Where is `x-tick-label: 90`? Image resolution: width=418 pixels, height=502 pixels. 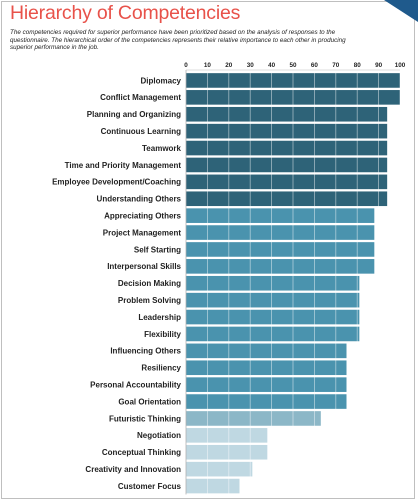 x-tick-label: 90 is located at coordinates (379, 65).